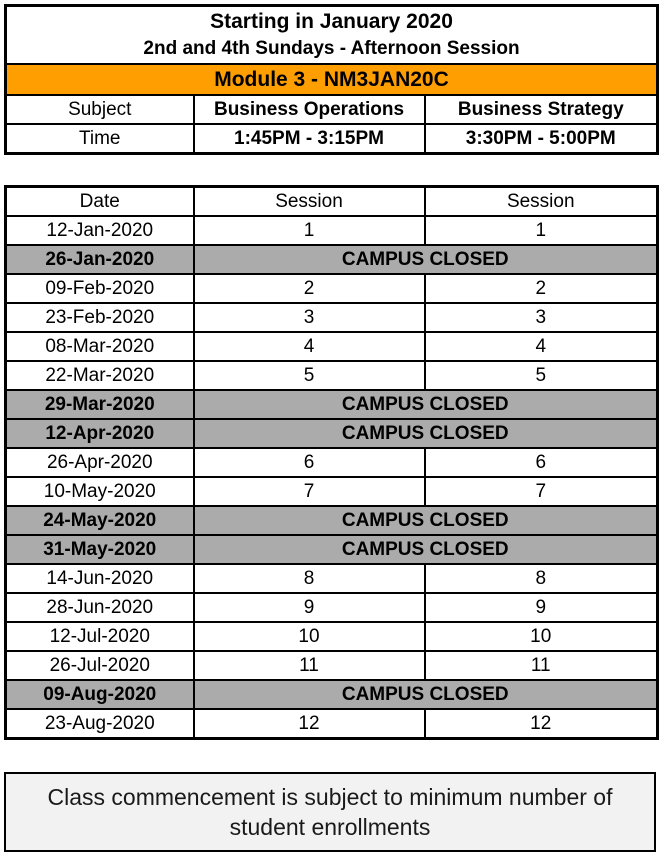  What do you see at coordinates (99, 288) in the screenshot?
I see `date-cell: 09-Feb-2020` at bounding box center [99, 288].